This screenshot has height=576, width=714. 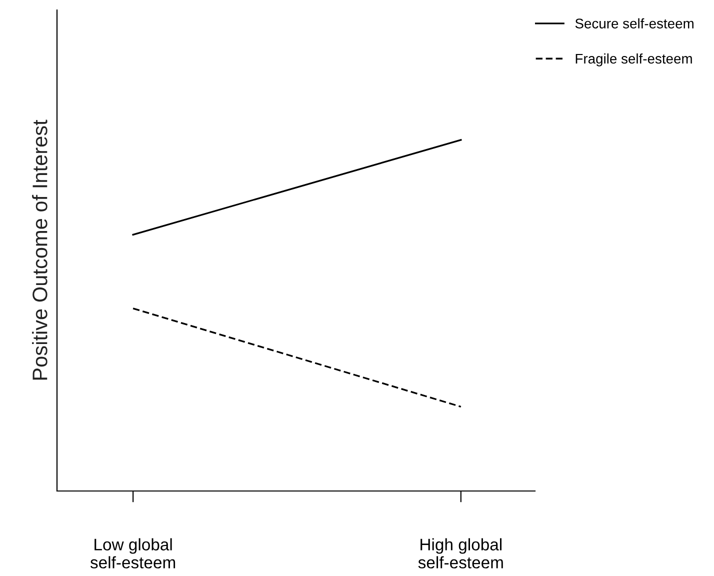 I want to click on y-axis-title: Positive Outcome of Interest, so click(x=40, y=250).